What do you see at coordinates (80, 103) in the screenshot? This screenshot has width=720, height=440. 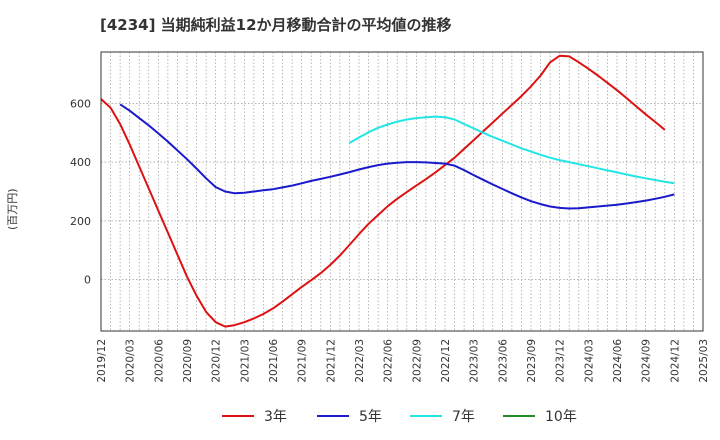 I see `y-tick-label: 600` at bounding box center [80, 103].